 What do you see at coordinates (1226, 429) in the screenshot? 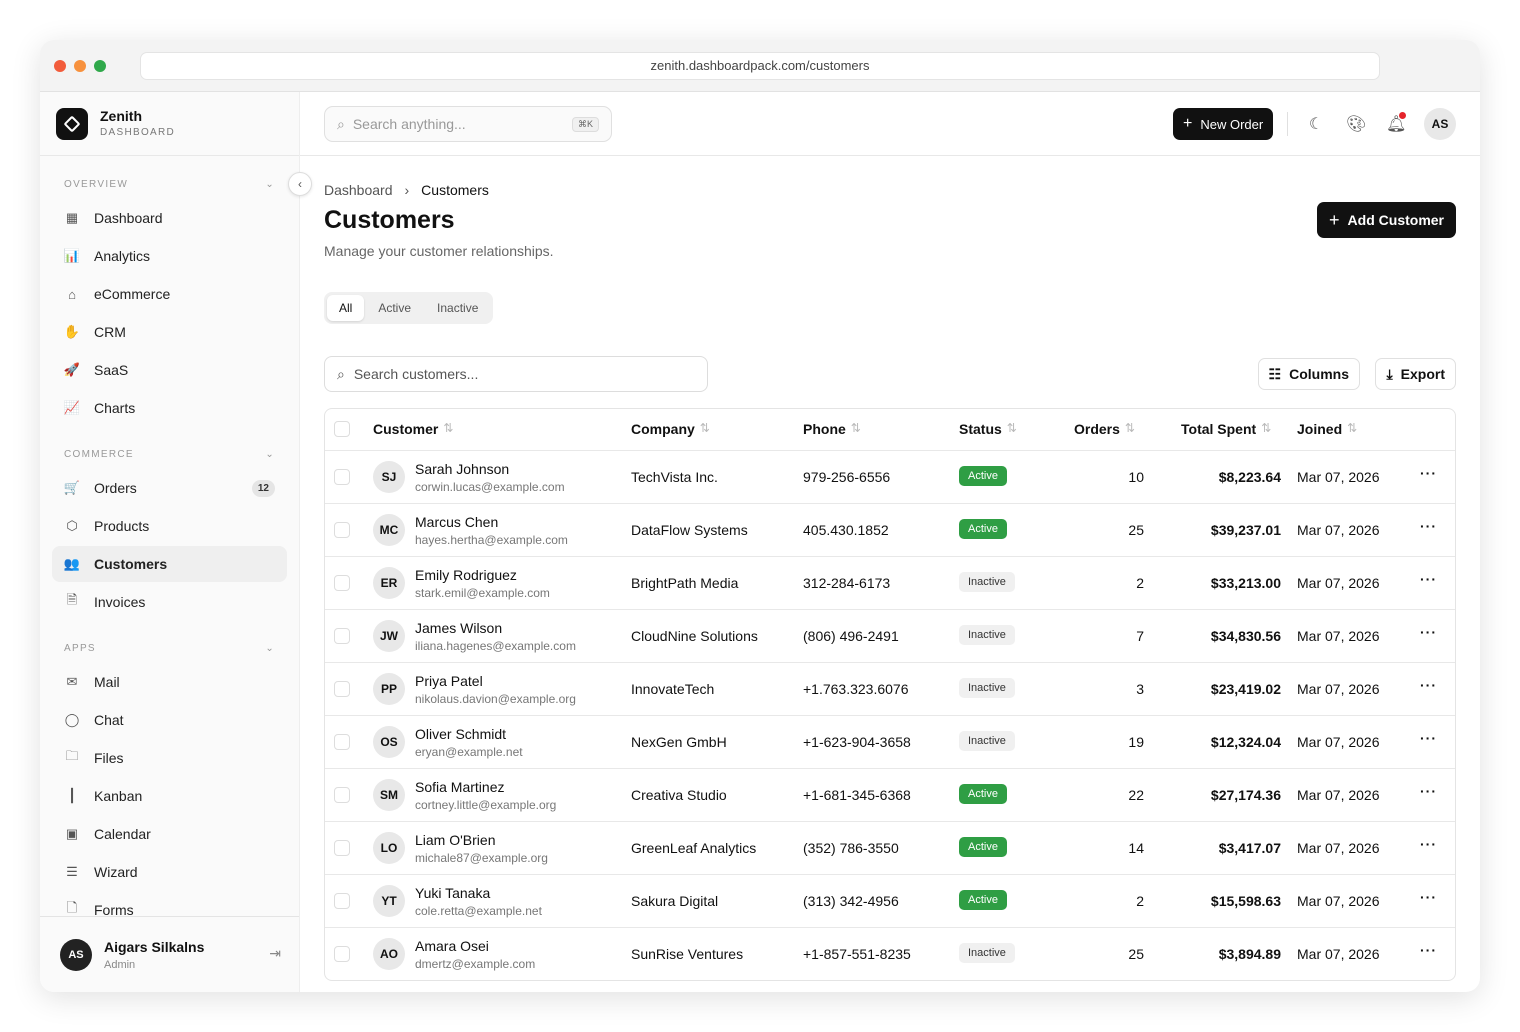
I see `column-header-total-spent: Total Spent ⇅` at bounding box center [1226, 429].